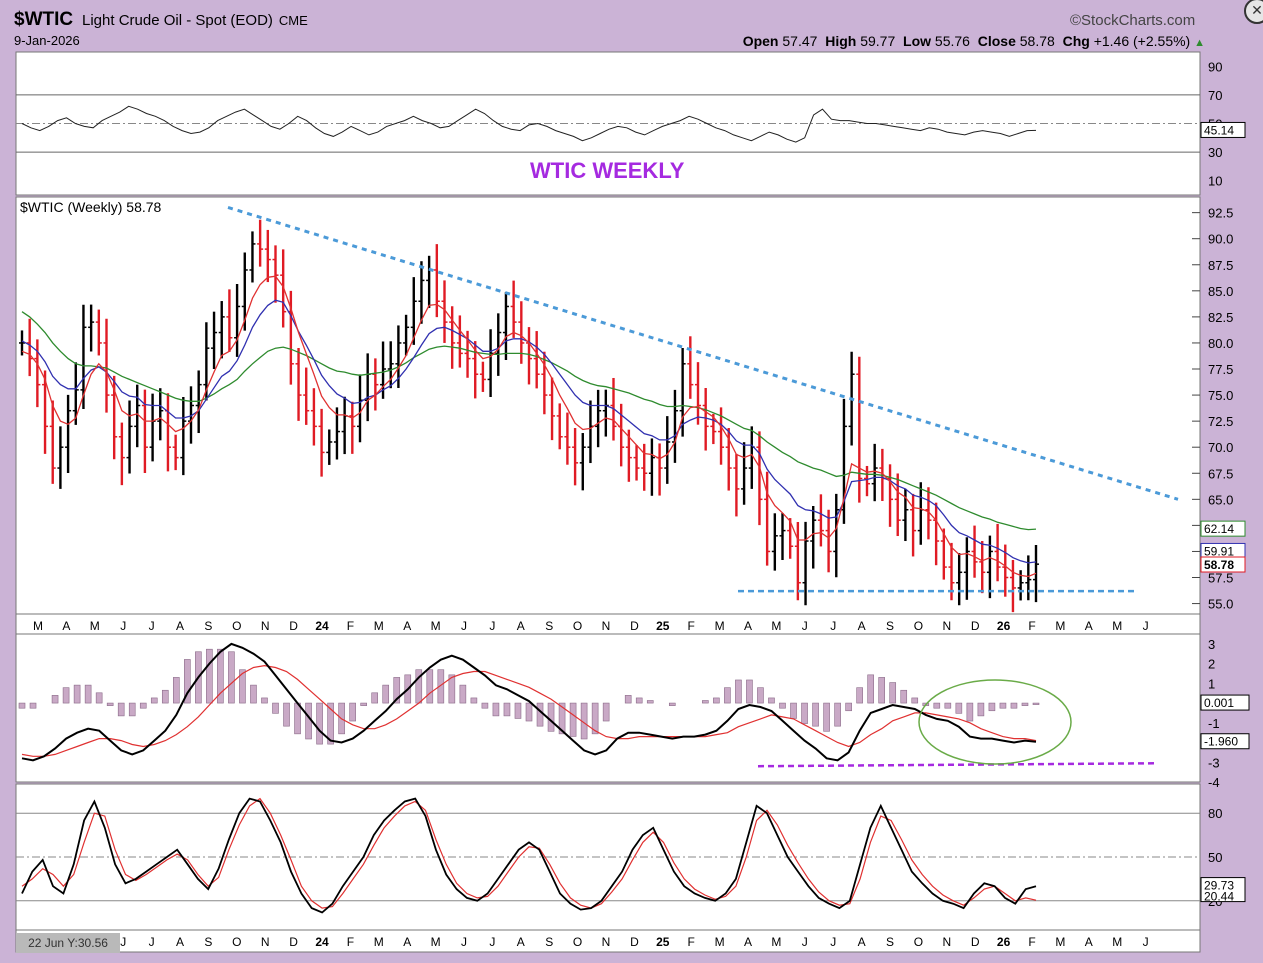 The height and width of the screenshot is (963, 1263). Describe the element at coordinates (1220, 343) in the screenshot. I see `price-tick-label: 80.0` at that location.